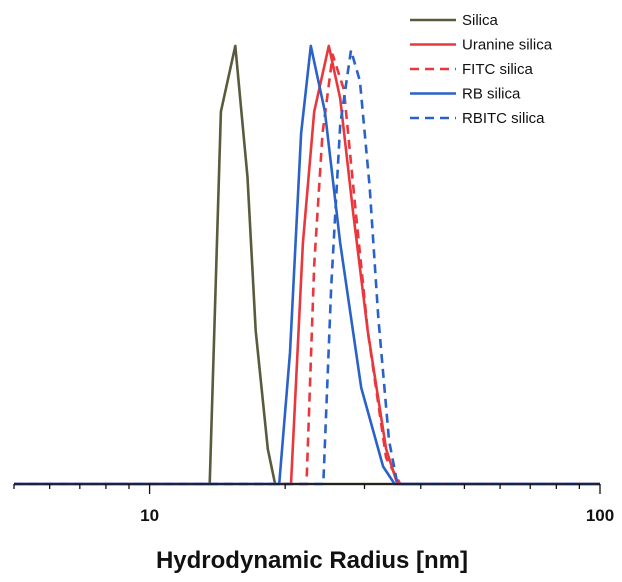 This screenshot has height=582, width=622. What do you see at coordinates (507, 45) in the screenshot?
I see `legend-label-uranine-silica: Uranine silica` at bounding box center [507, 45].